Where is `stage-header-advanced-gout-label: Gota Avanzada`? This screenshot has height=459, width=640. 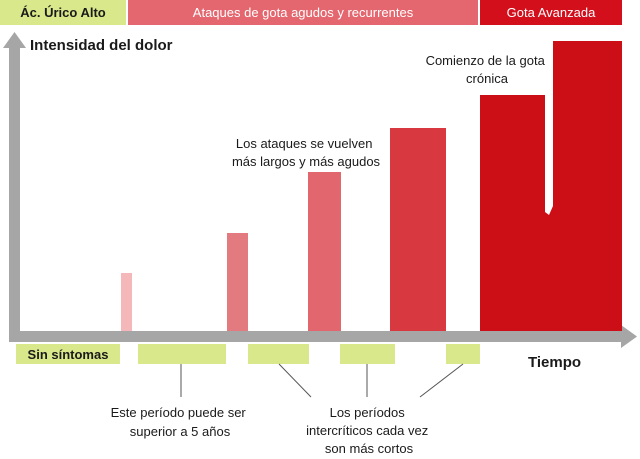 stage-header-advanced-gout-label: Gota Avanzada is located at coordinates (551, 12).